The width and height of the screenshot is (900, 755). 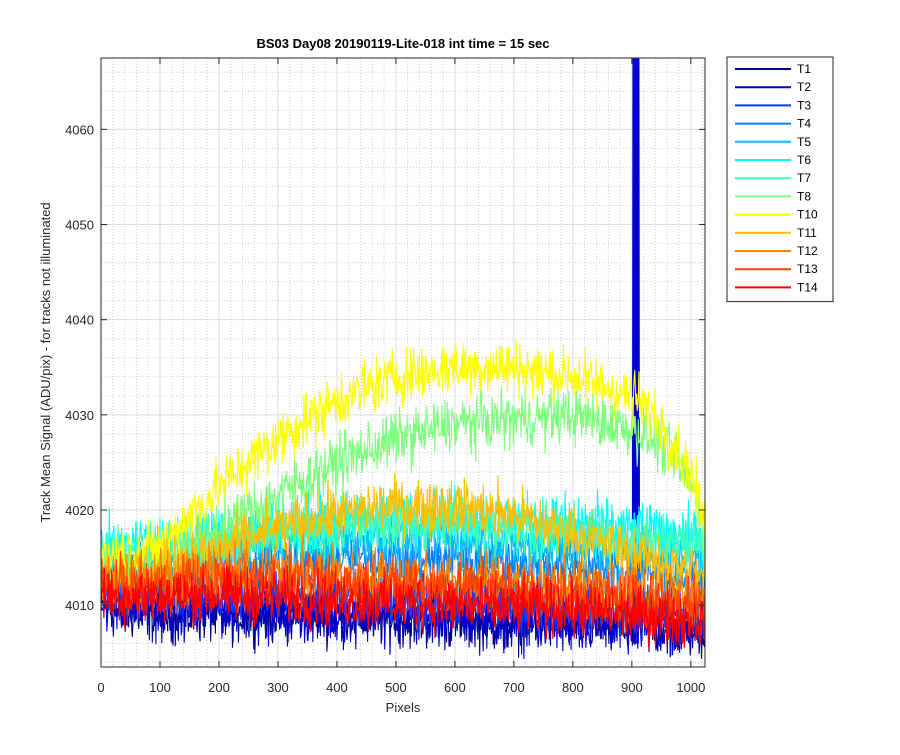 What do you see at coordinates (804, 124) in the screenshot?
I see `legend-label-t4: T4` at bounding box center [804, 124].